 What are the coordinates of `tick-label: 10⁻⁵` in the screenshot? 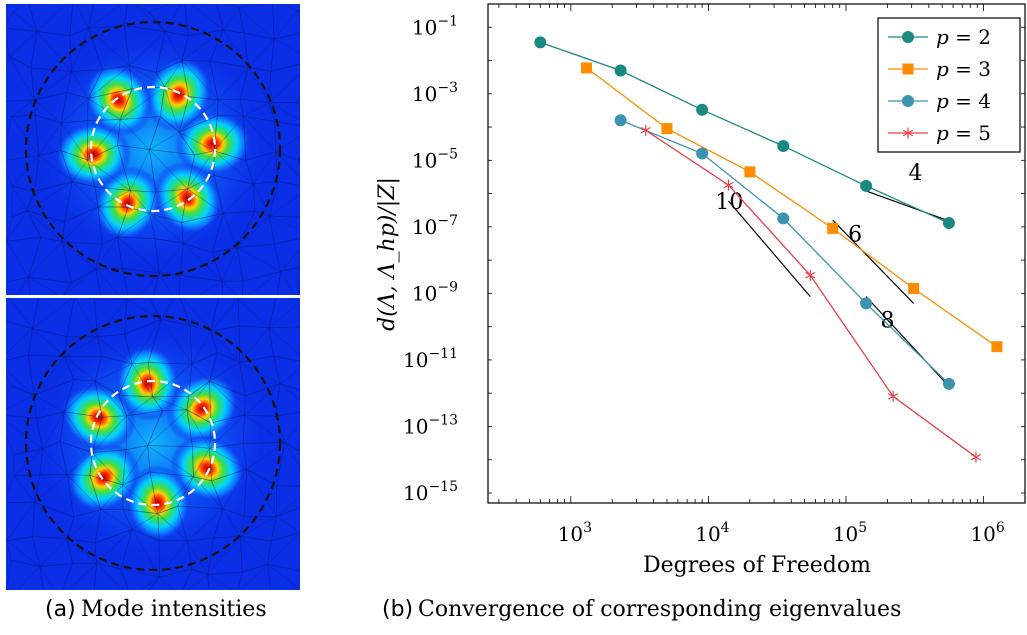 It's located at (435, 159).